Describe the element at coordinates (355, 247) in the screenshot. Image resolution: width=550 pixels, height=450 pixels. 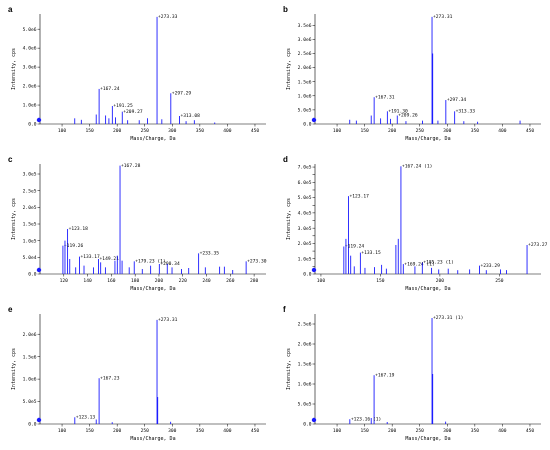
I see `peak-label: +119.24` at that location.